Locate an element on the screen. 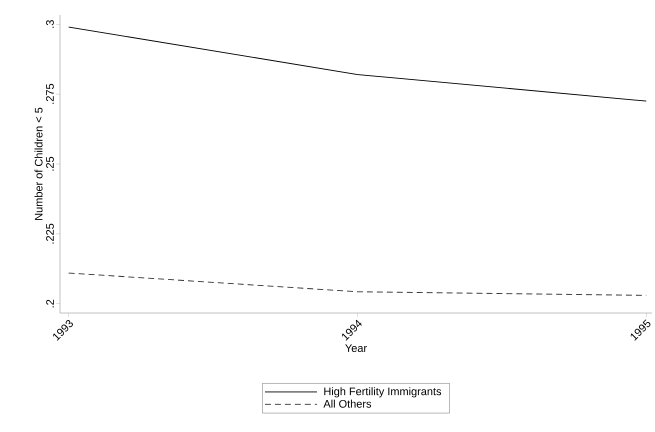 The width and height of the screenshot is (655, 432). y-axis-title: Number of Children < 5 is located at coordinates (38, 164).